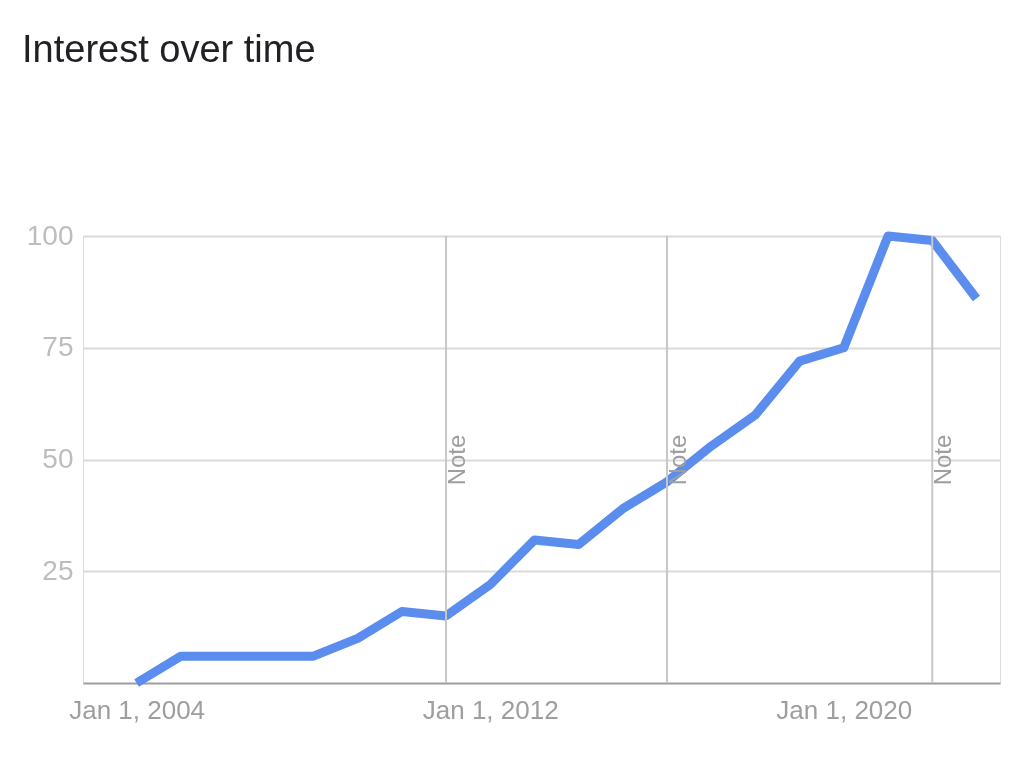 This screenshot has width=1026, height=759. What do you see at coordinates (844, 709) in the screenshot?
I see `x-tick-label: Jan 1, 2020` at bounding box center [844, 709].